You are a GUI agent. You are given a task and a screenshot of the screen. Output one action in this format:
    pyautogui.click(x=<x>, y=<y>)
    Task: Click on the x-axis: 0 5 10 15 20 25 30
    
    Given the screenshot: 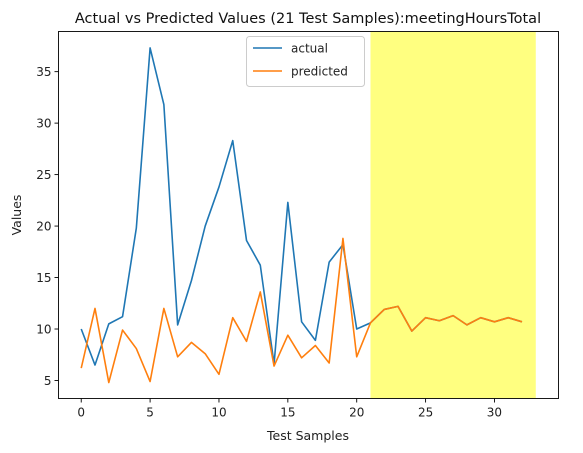 What is the action you would take?
    pyautogui.click(x=289, y=409)
    